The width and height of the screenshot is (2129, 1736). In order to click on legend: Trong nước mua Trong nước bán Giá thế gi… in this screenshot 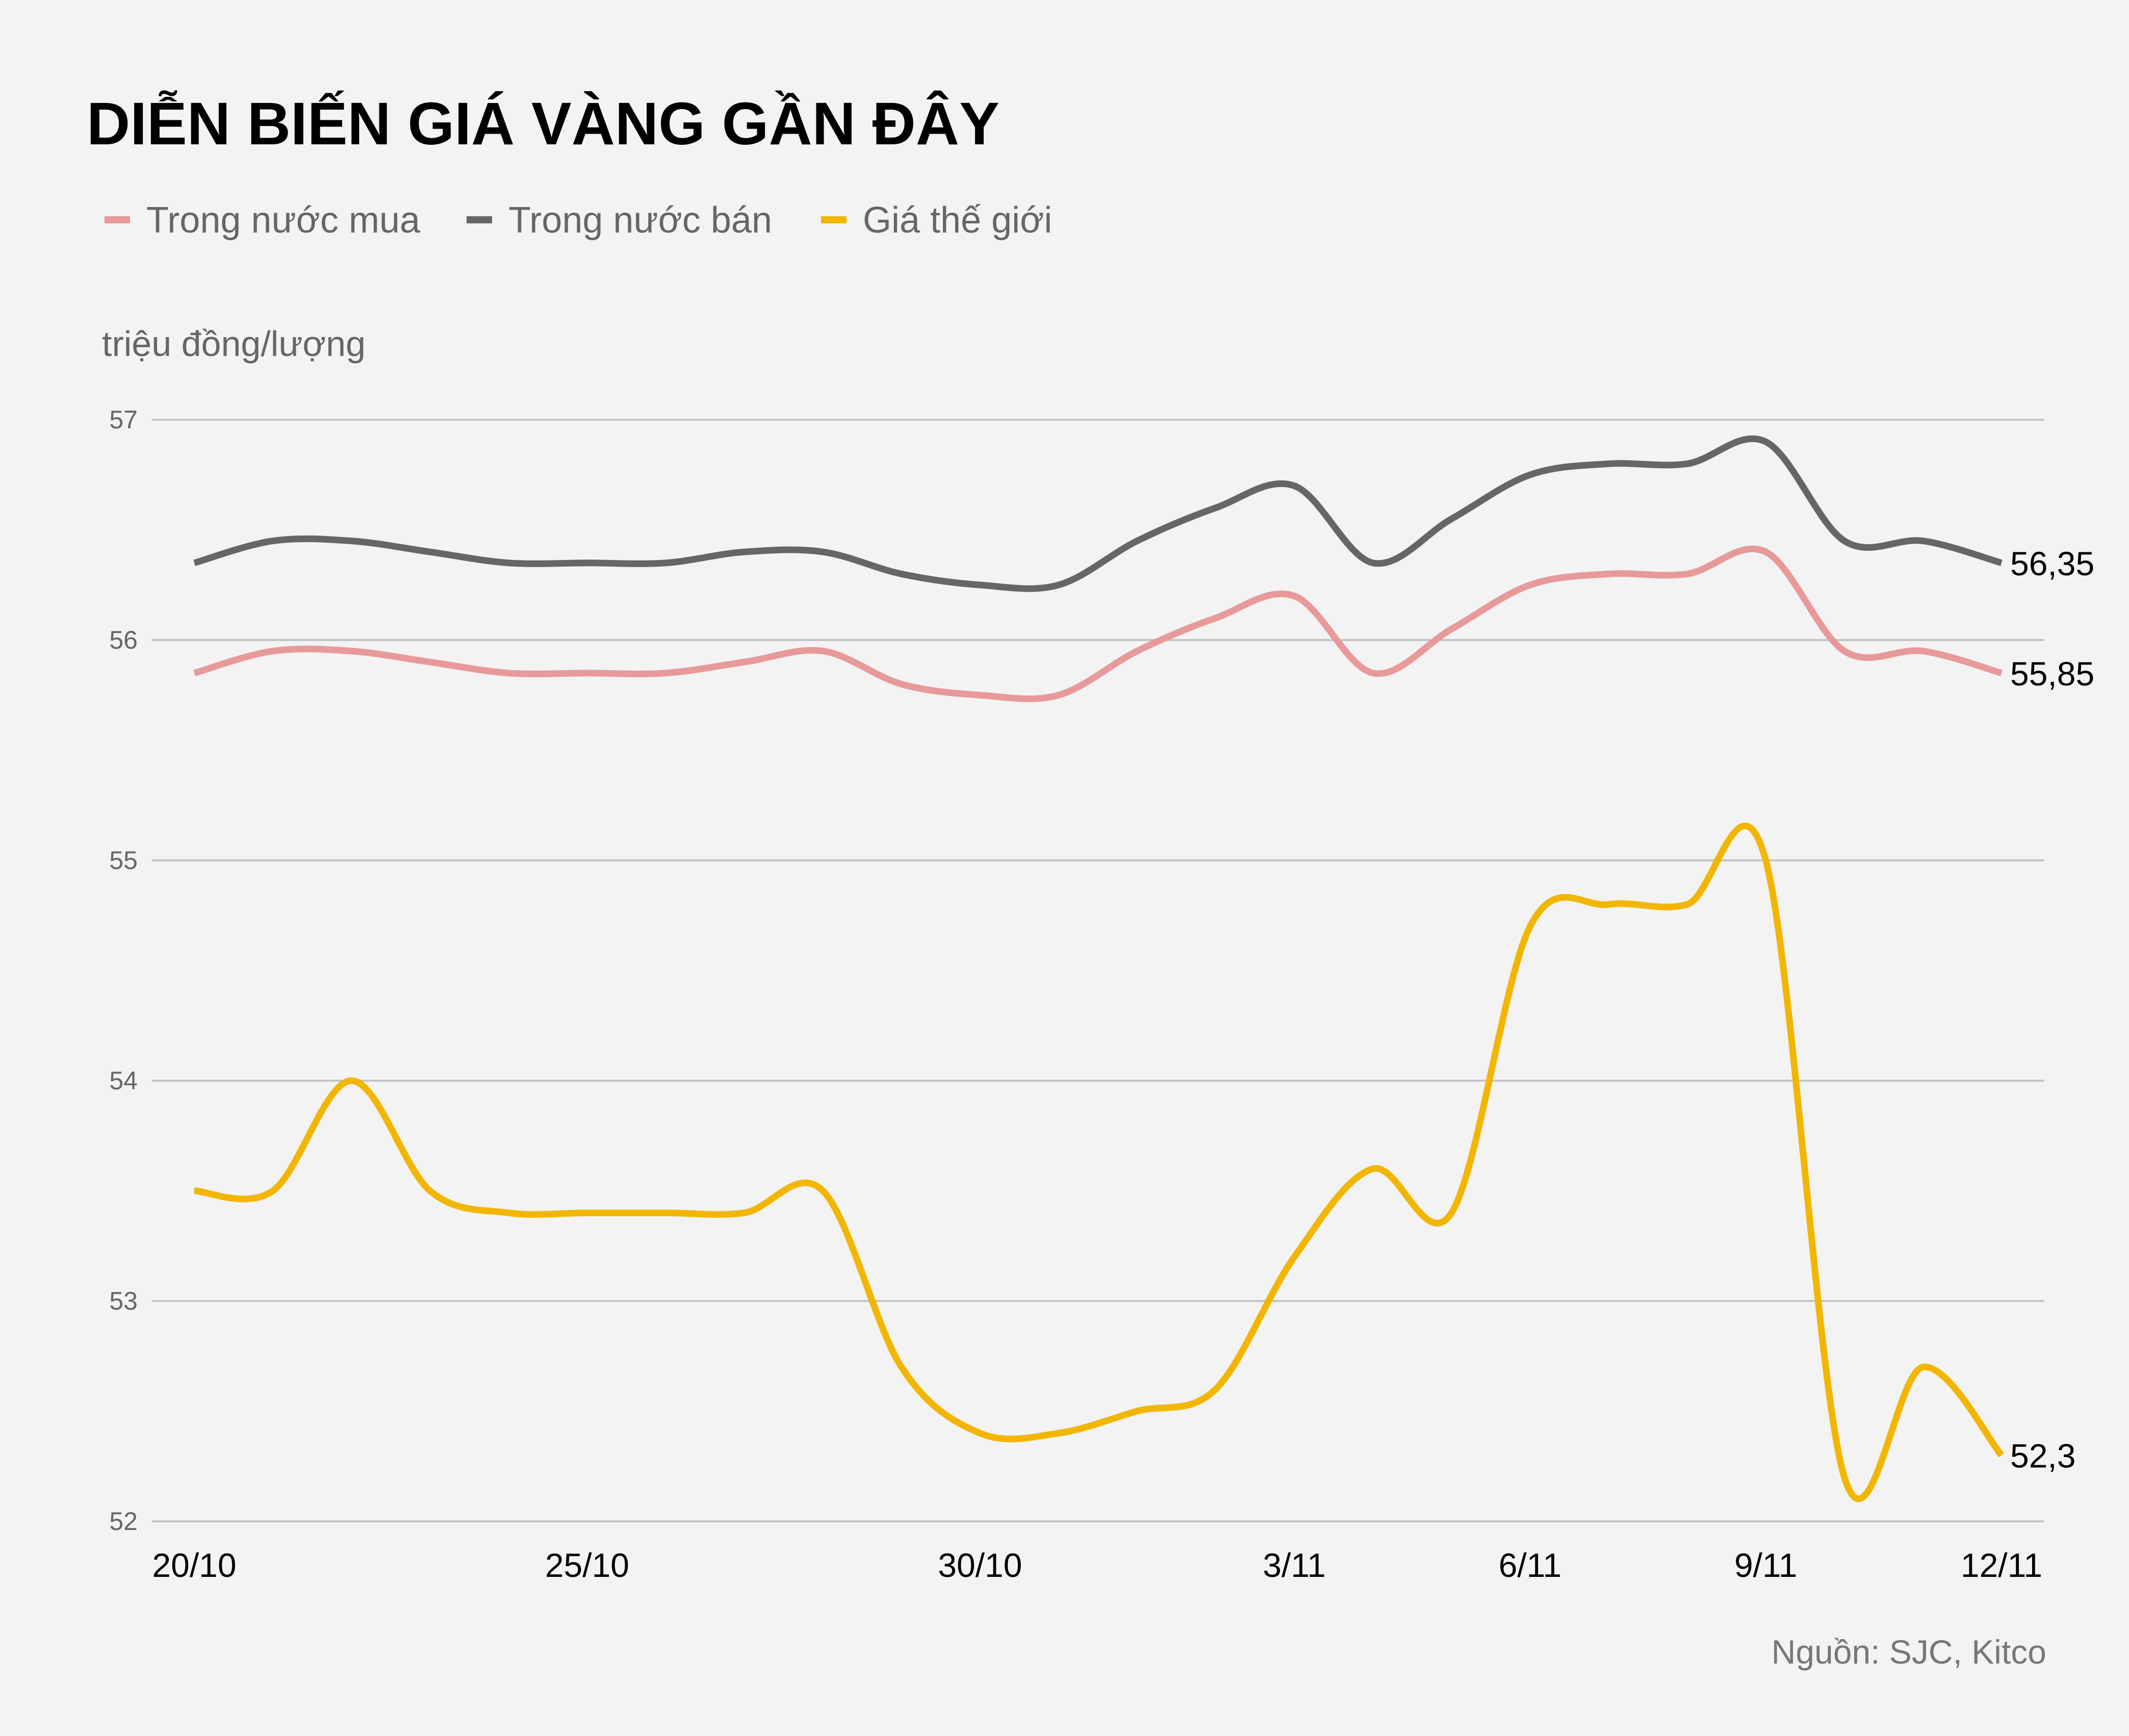, I will do `click(578, 220)`.